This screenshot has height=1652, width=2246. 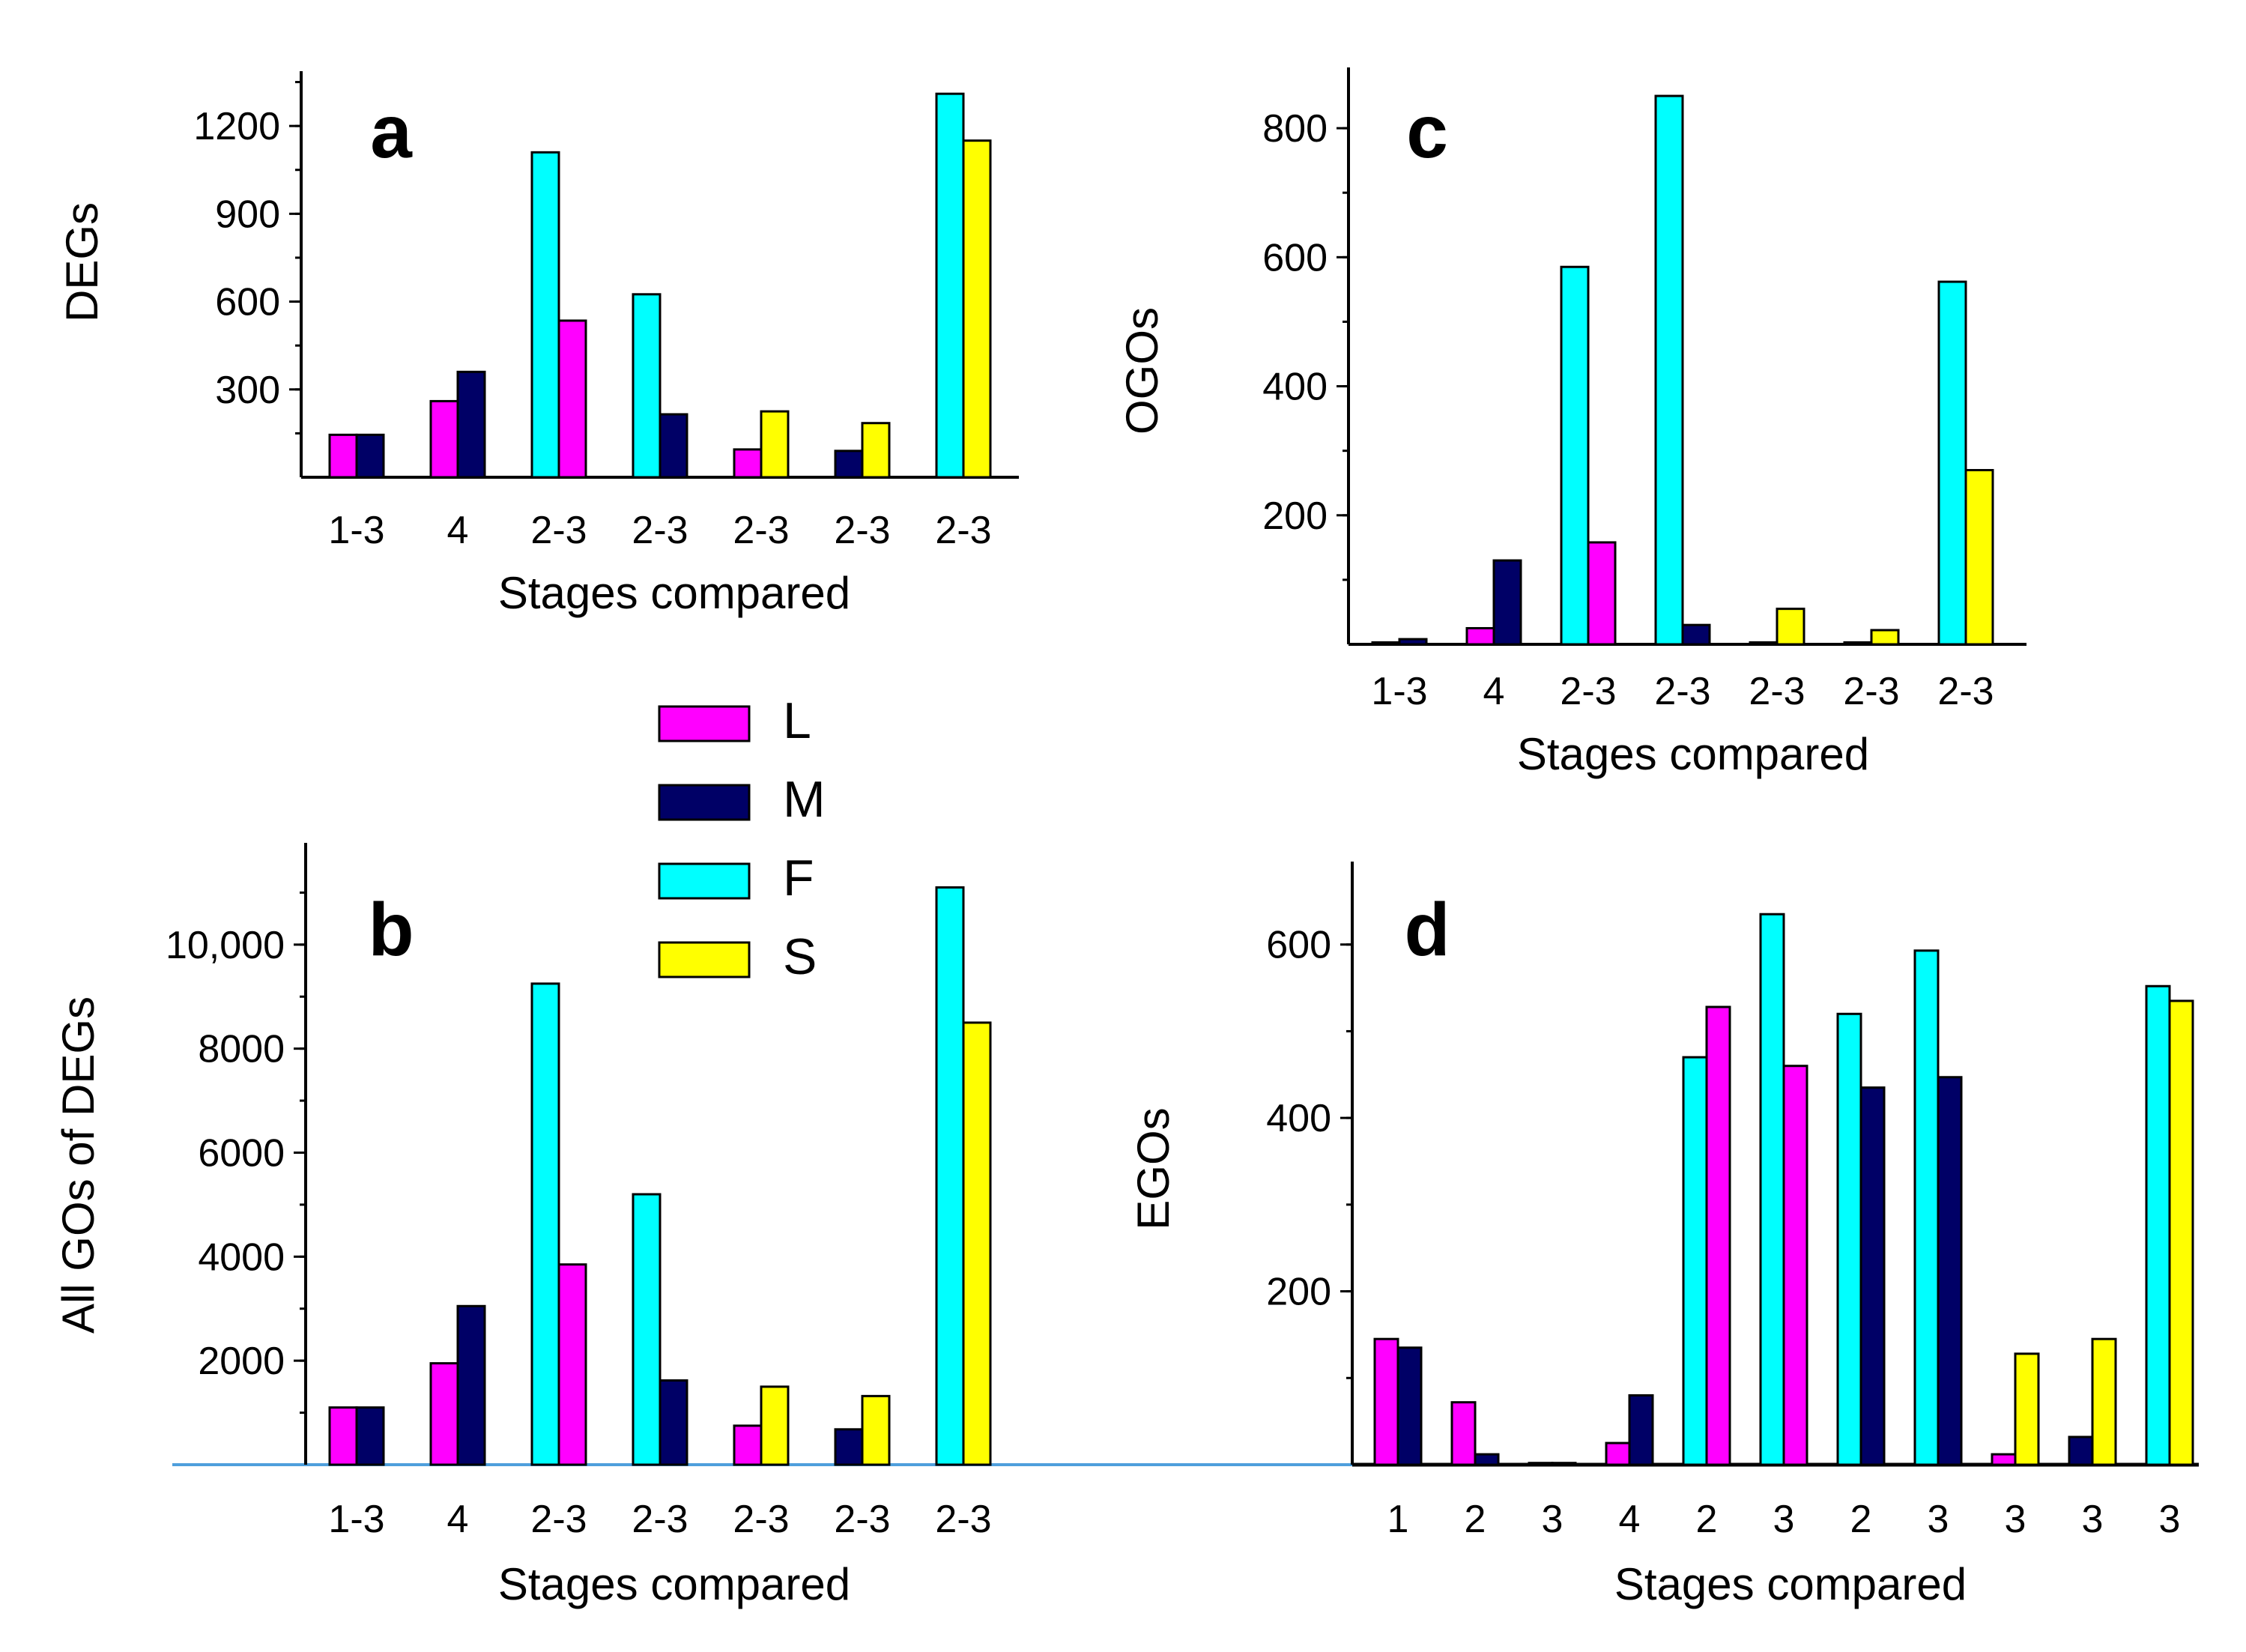 I want to click on y-tick-label: 400, so click(x=1298, y=1118).